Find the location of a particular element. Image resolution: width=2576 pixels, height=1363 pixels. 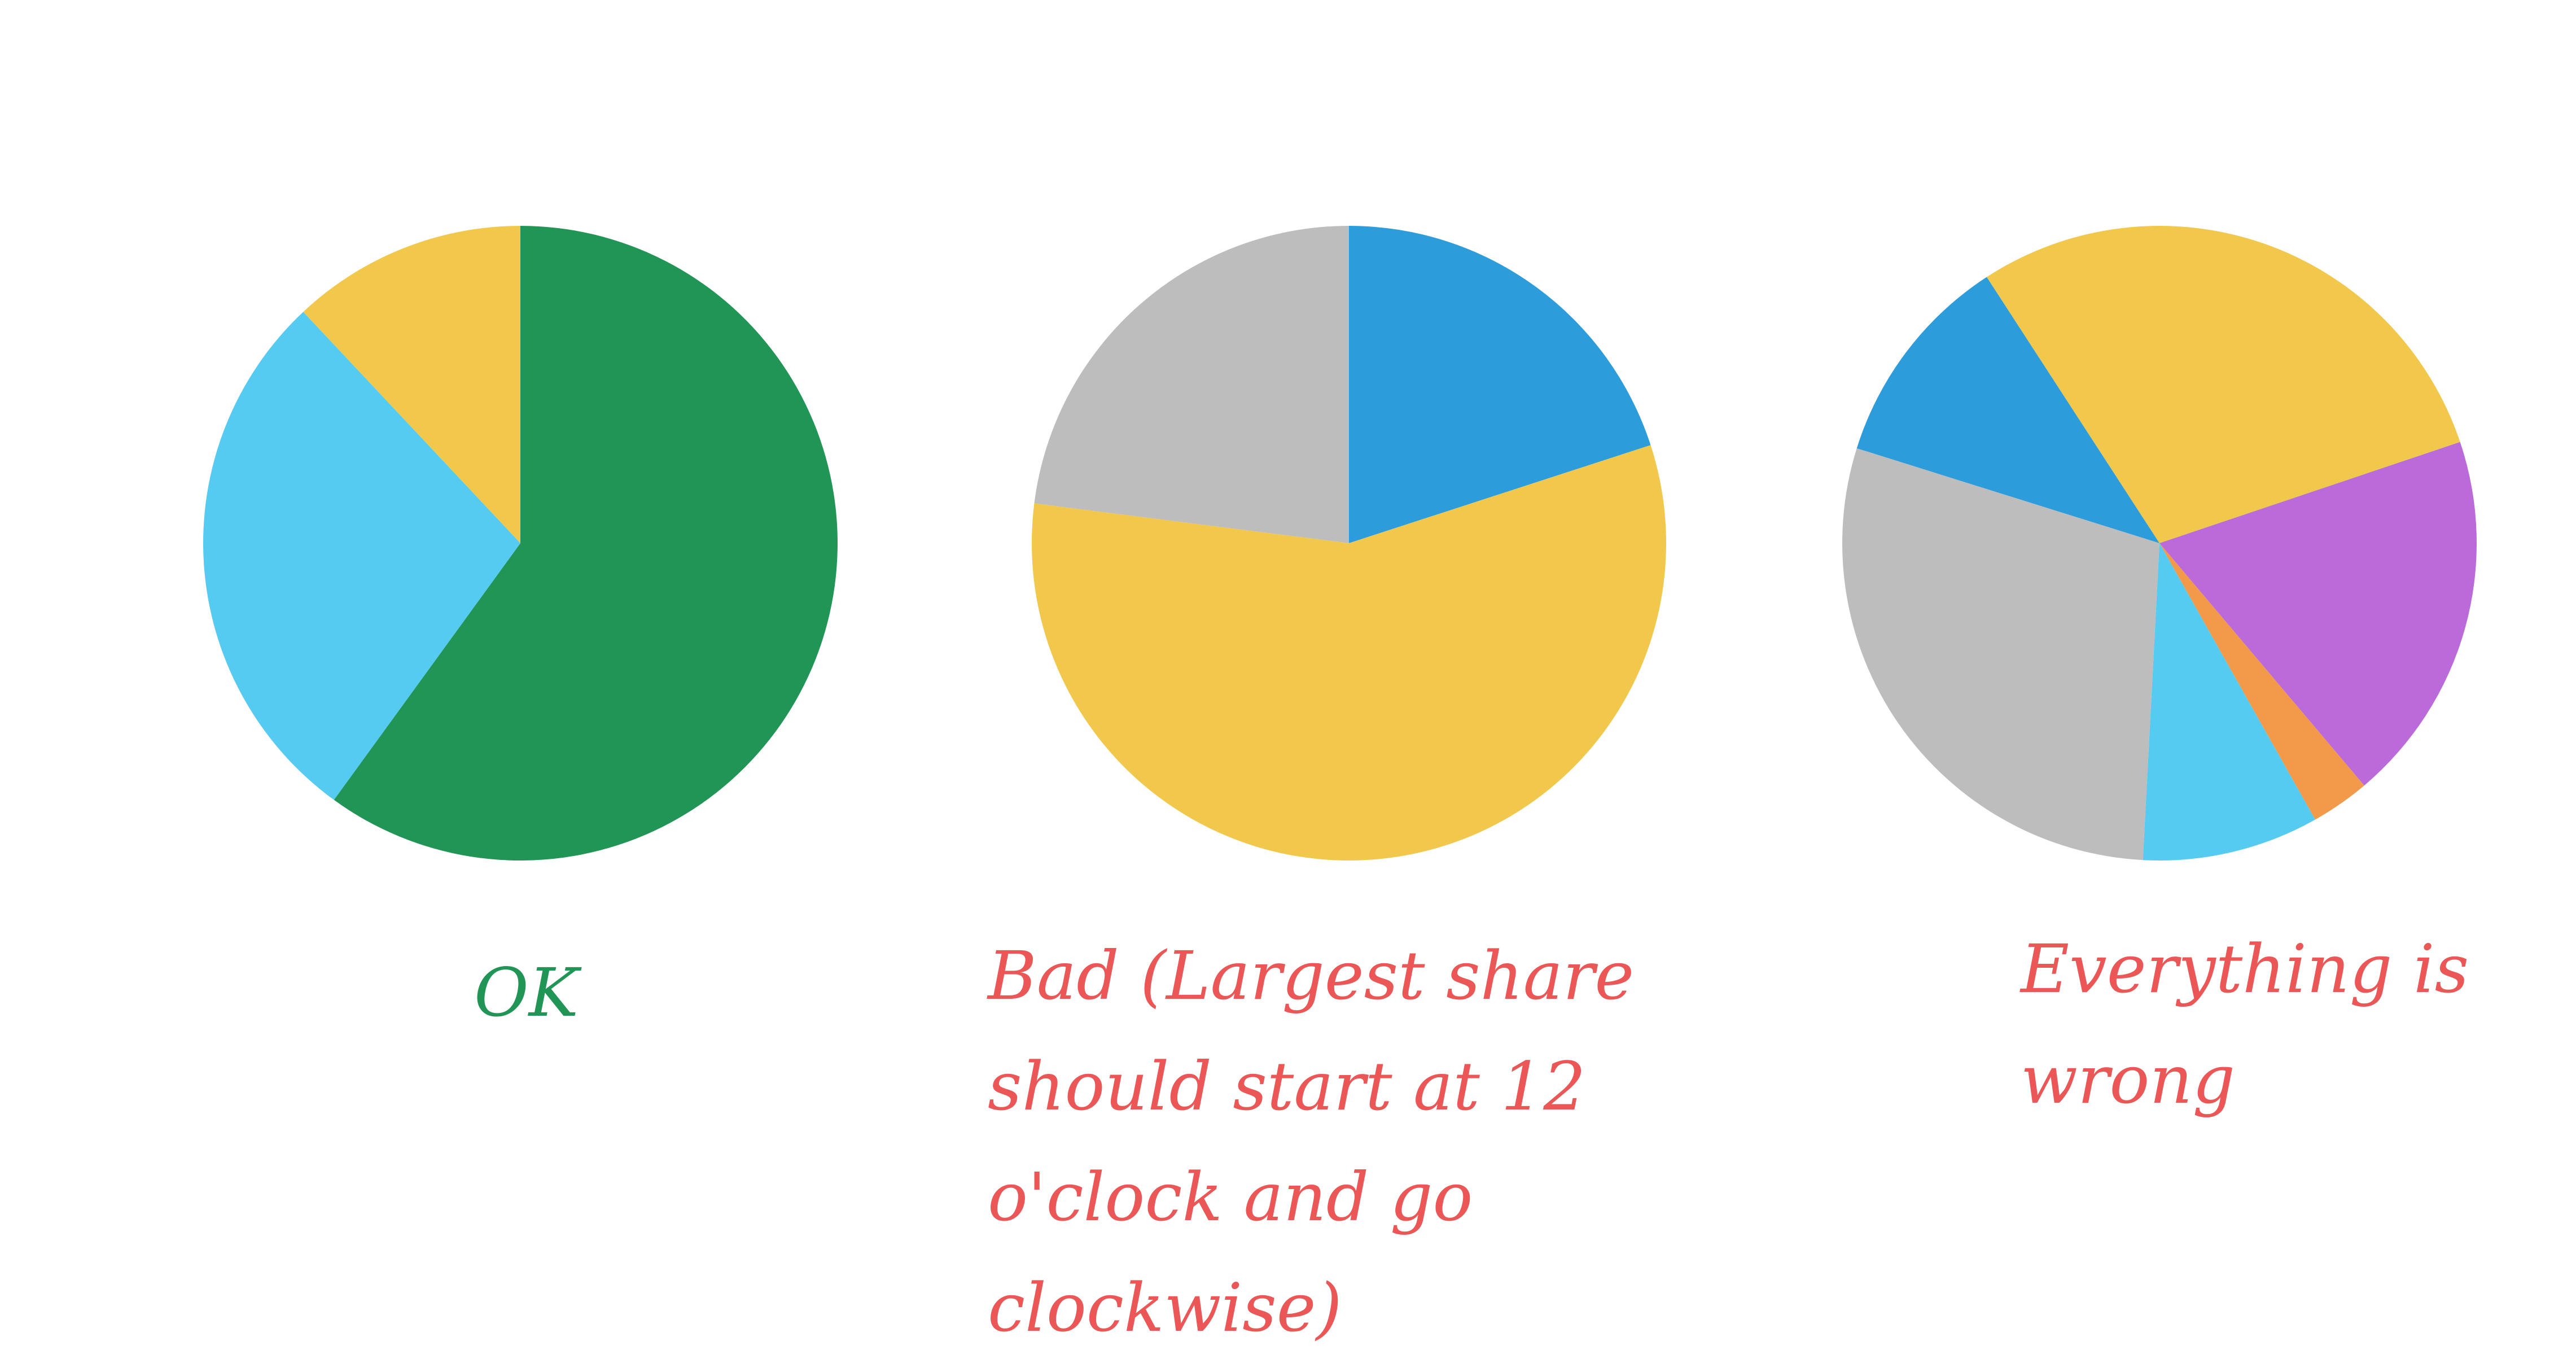

pie-chart-ok is located at coordinates (520, 543).